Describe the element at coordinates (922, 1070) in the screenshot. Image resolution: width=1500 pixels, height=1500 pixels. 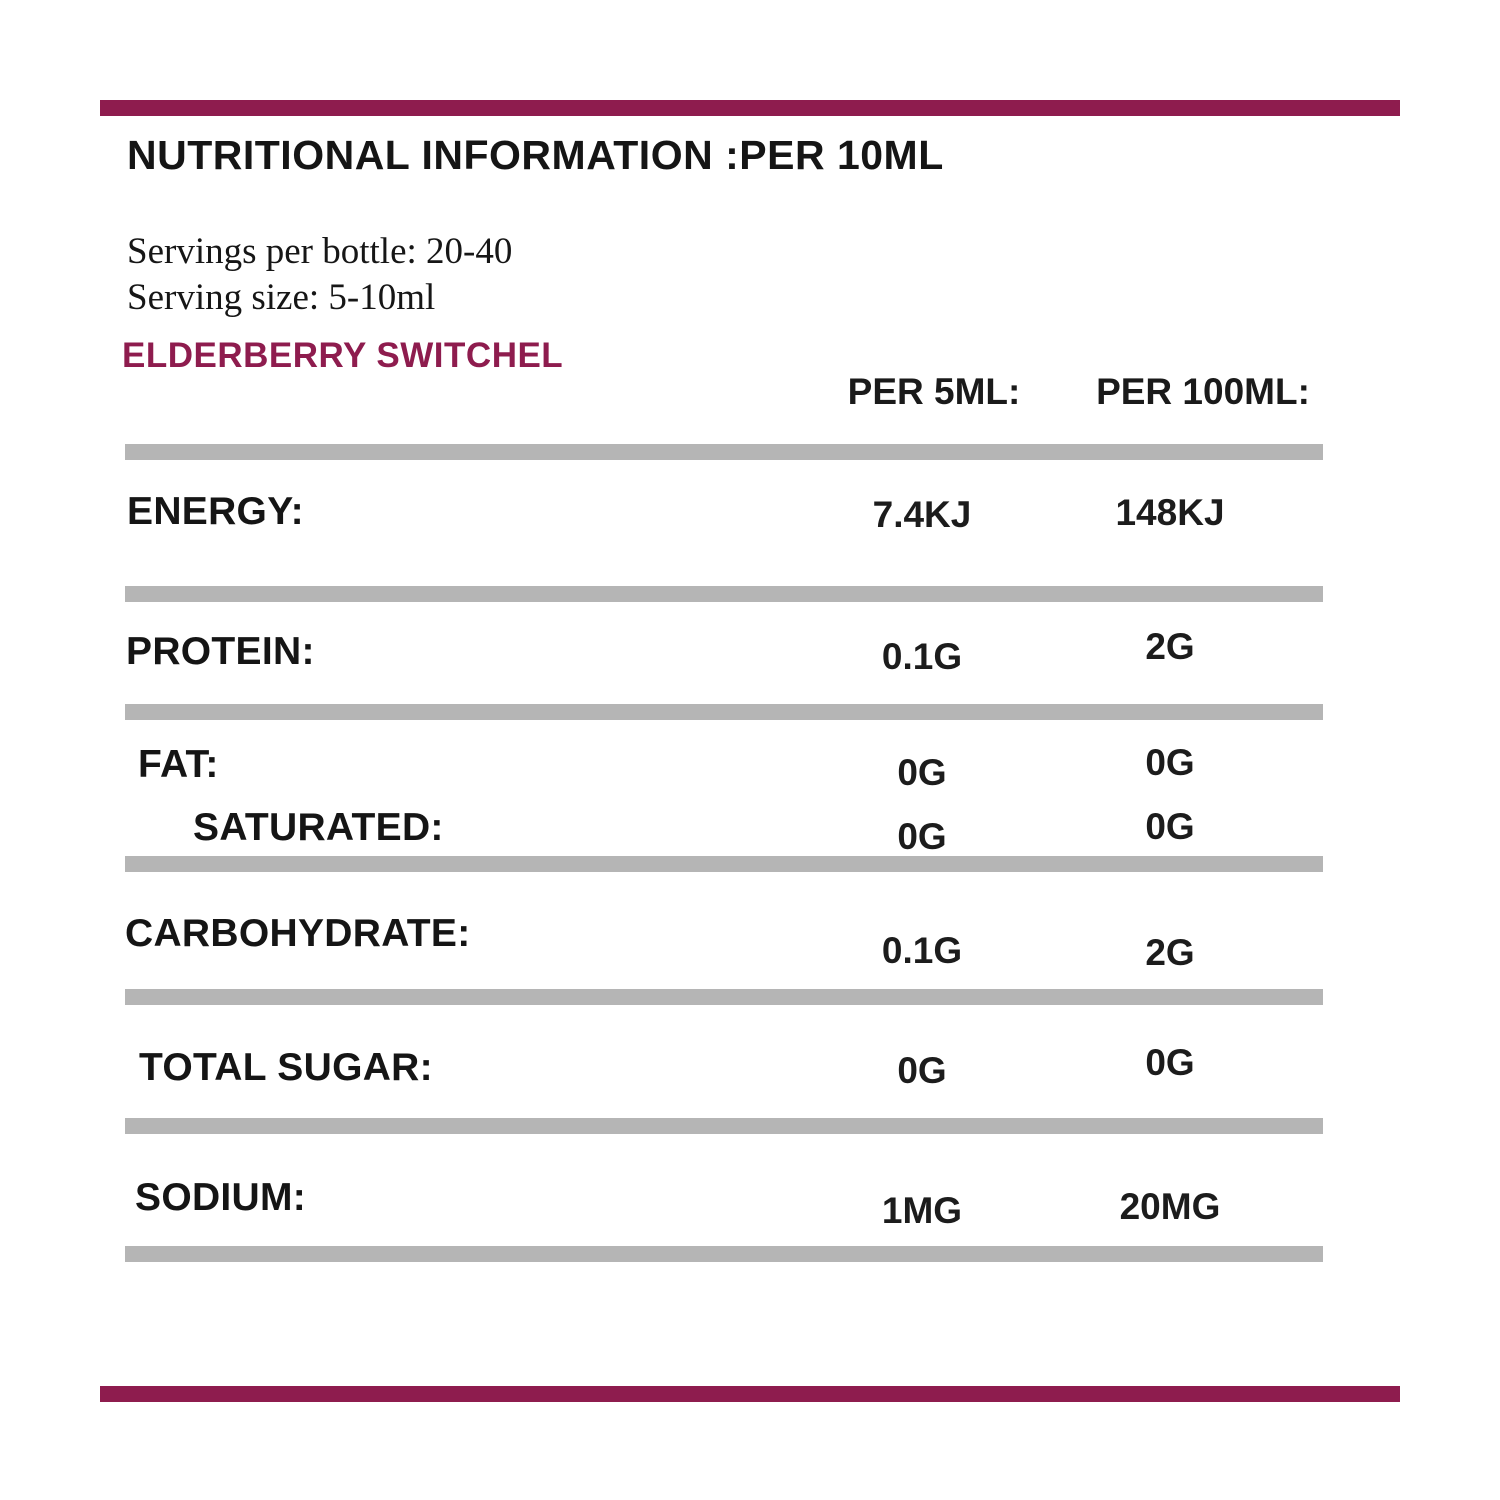
I see `total-sugar-per-5ml-value: 0G` at that location.